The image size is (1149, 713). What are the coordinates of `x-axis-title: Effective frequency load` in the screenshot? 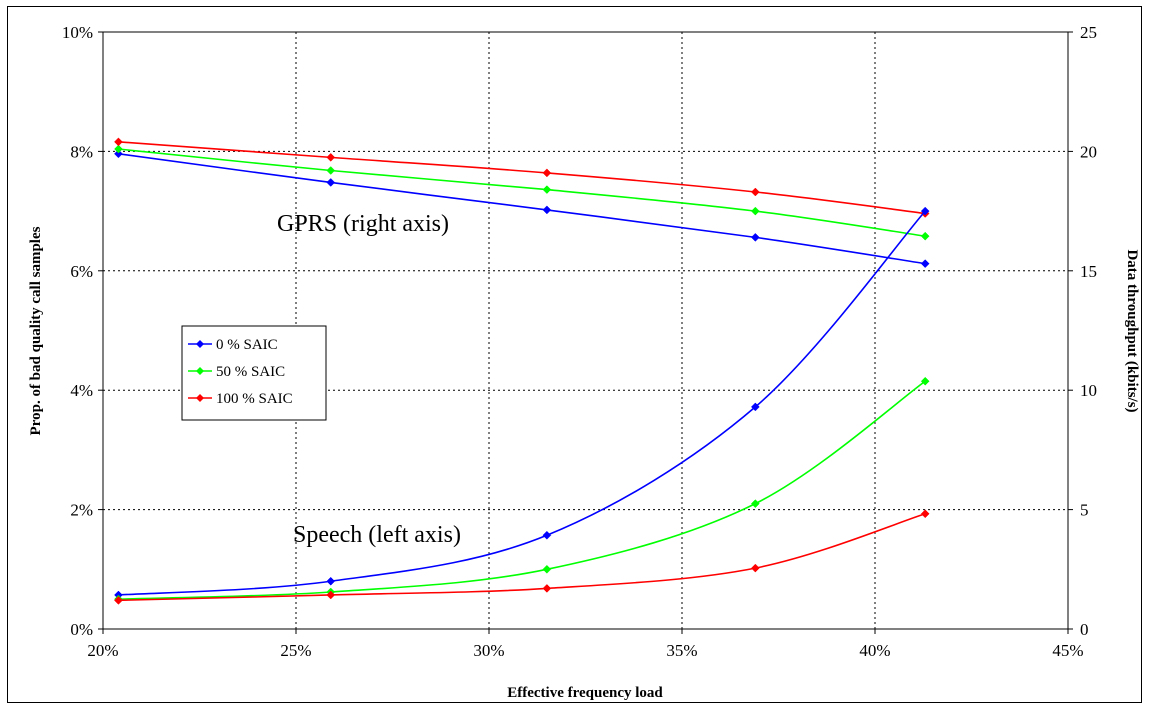 It's located at (585, 693).